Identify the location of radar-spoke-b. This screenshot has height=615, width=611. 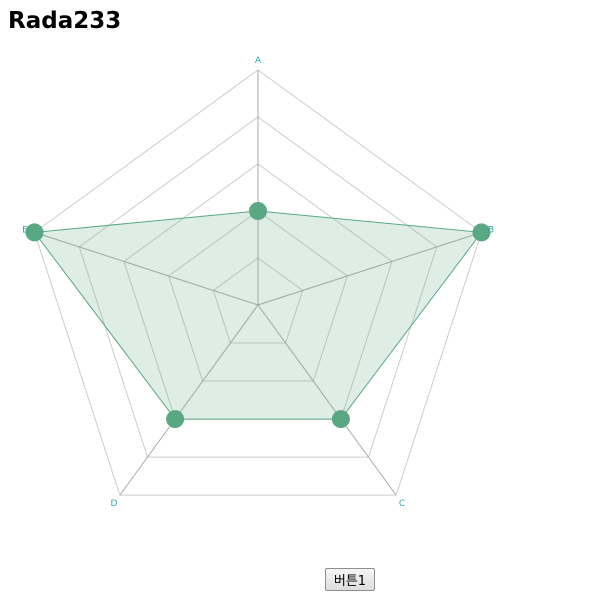
(369, 268).